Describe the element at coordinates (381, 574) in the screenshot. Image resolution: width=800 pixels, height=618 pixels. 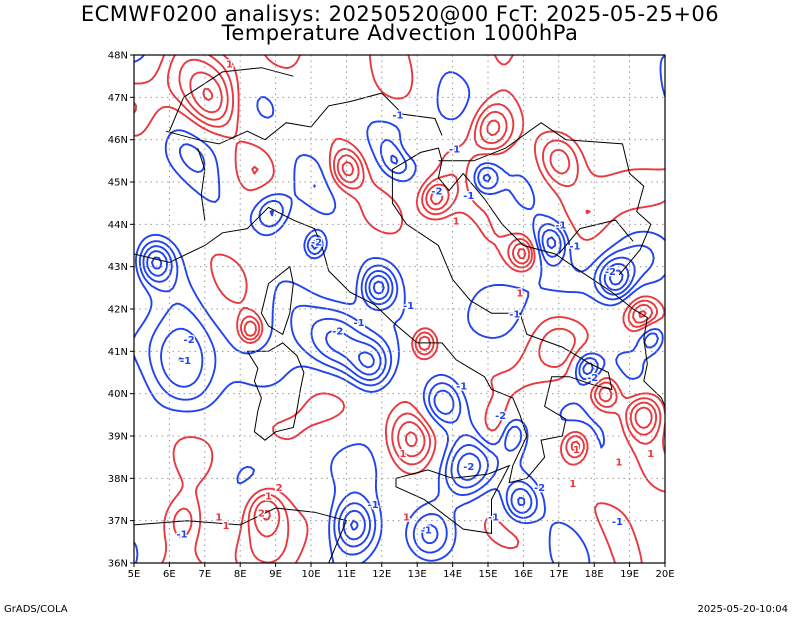
I see `lon-label: 12E` at that location.